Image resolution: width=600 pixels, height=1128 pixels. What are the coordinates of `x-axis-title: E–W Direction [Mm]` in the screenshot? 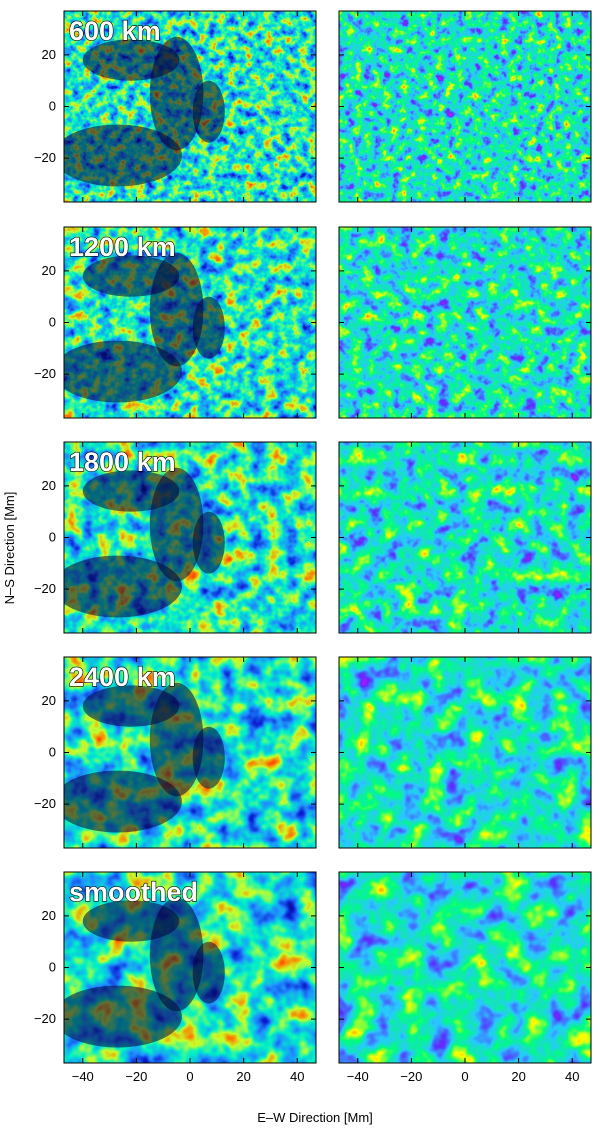 It's located at (315, 1117).